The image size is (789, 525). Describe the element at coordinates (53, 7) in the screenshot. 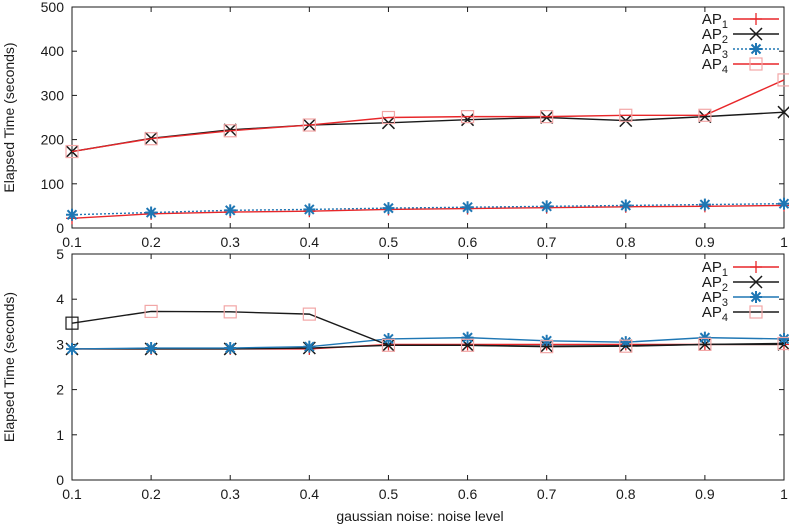

I see `y-tick-label: 500` at that location.